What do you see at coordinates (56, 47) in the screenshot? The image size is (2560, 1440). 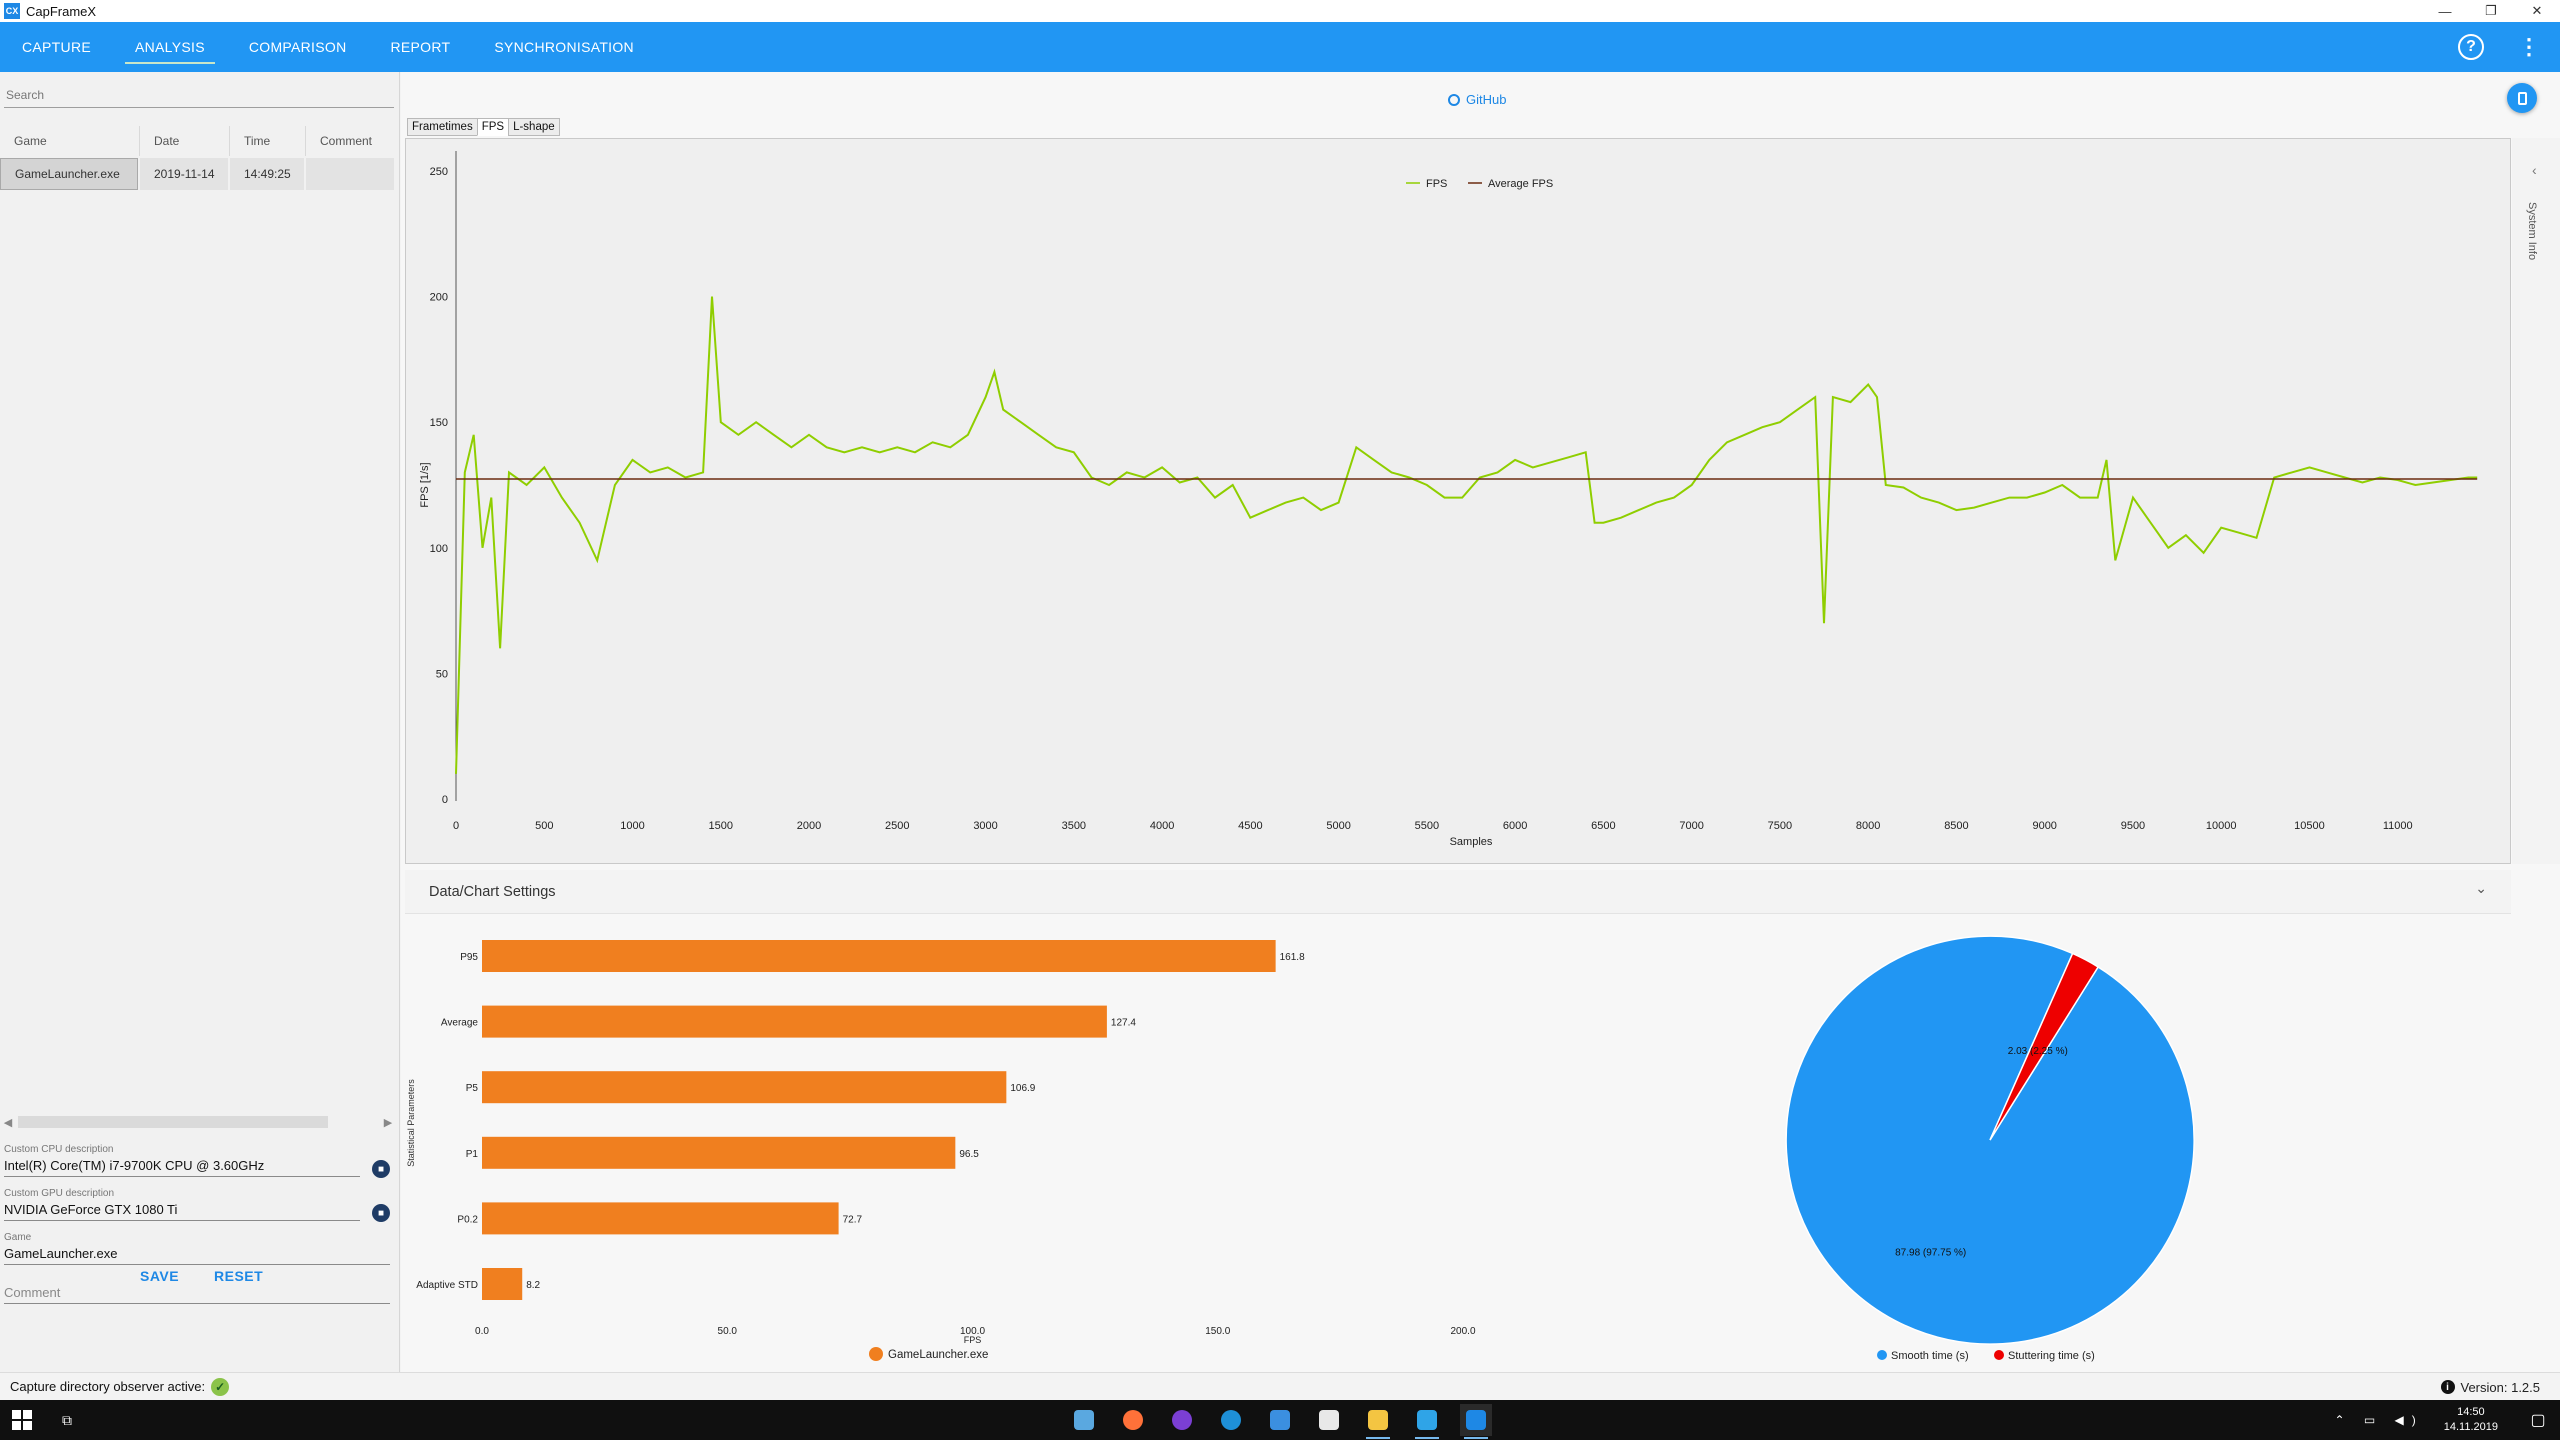 I see `tab-capture: CAPTURE` at bounding box center [56, 47].